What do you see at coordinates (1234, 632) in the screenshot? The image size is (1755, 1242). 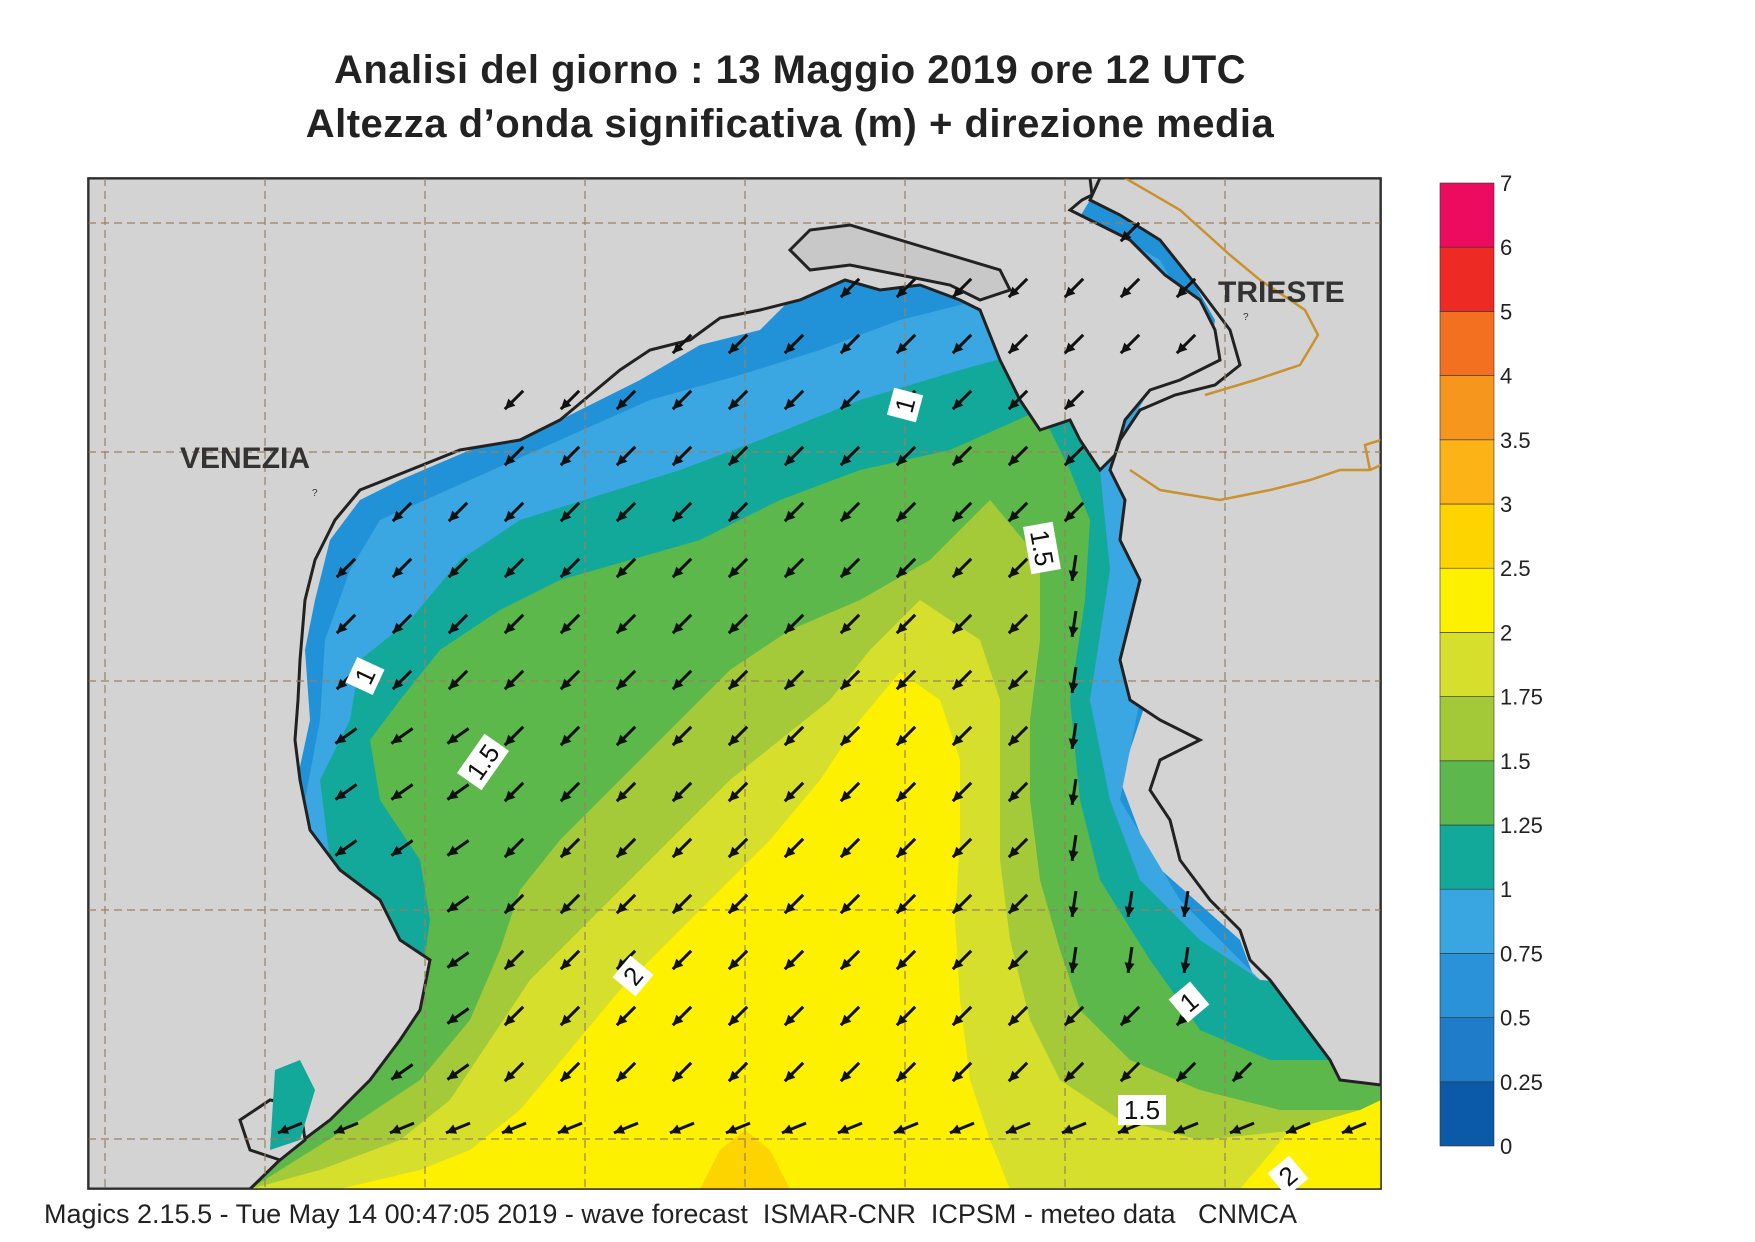 I see `land-east` at bounding box center [1234, 632].